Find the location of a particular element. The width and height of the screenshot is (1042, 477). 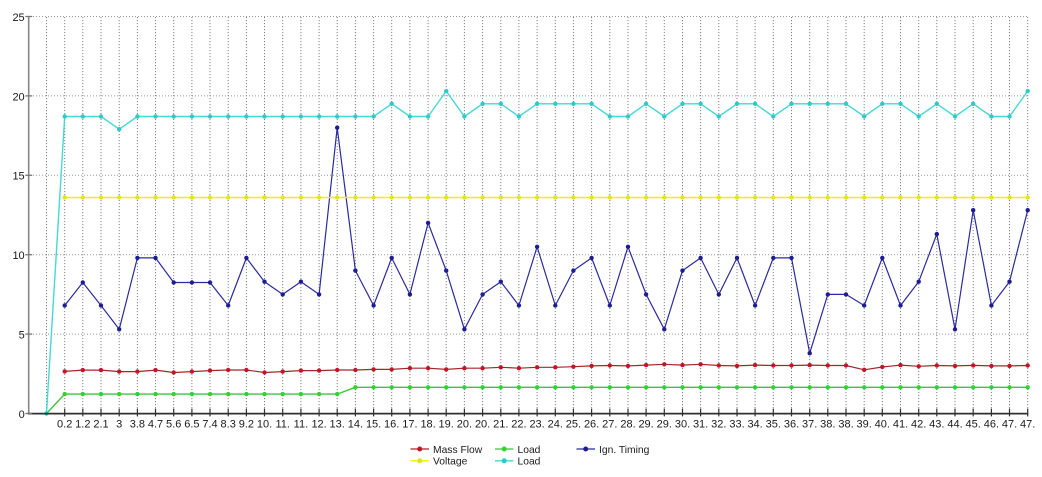

svg-text: 24. is located at coordinates (555, 425).